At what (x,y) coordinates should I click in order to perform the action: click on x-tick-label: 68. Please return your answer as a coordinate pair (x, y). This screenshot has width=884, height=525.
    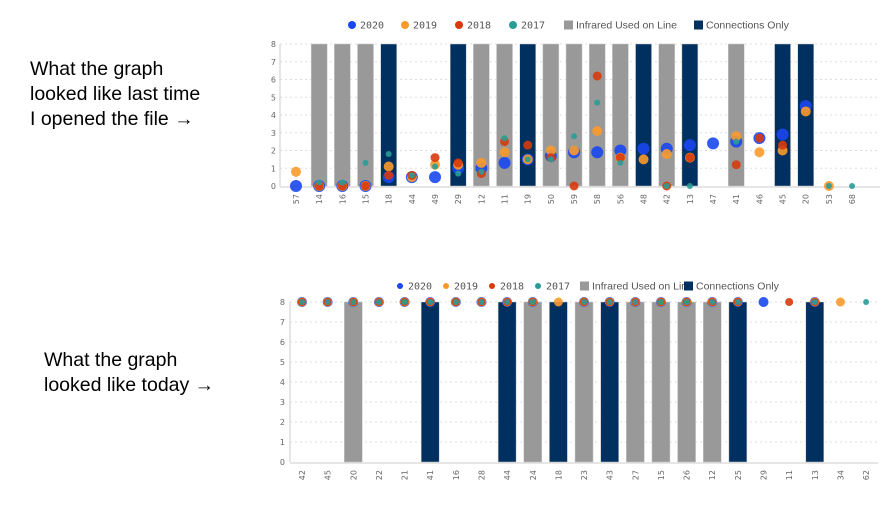
    Looking at the image, I should click on (852, 199).